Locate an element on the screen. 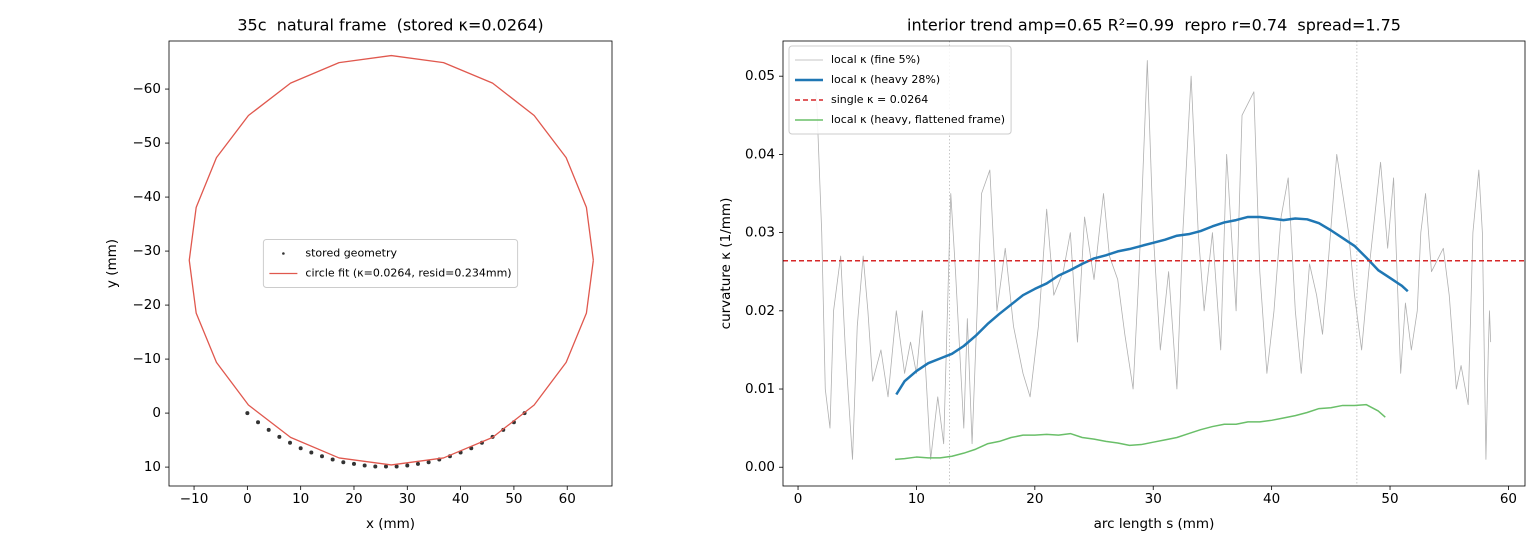  legend-item: local κ (heavy, flattened frame) is located at coordinates (900, 119).